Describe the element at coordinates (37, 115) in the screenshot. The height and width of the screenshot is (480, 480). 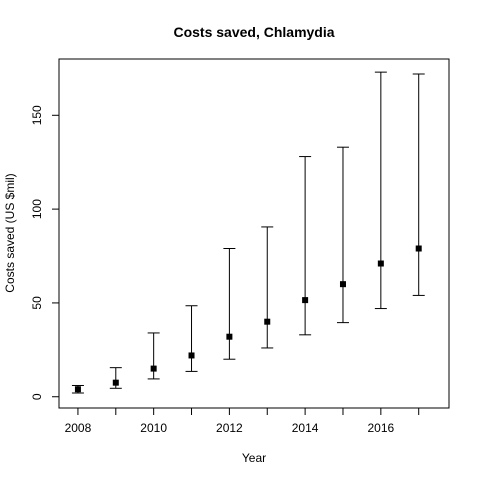
I see `y-tick-label-150: 150` at that location.